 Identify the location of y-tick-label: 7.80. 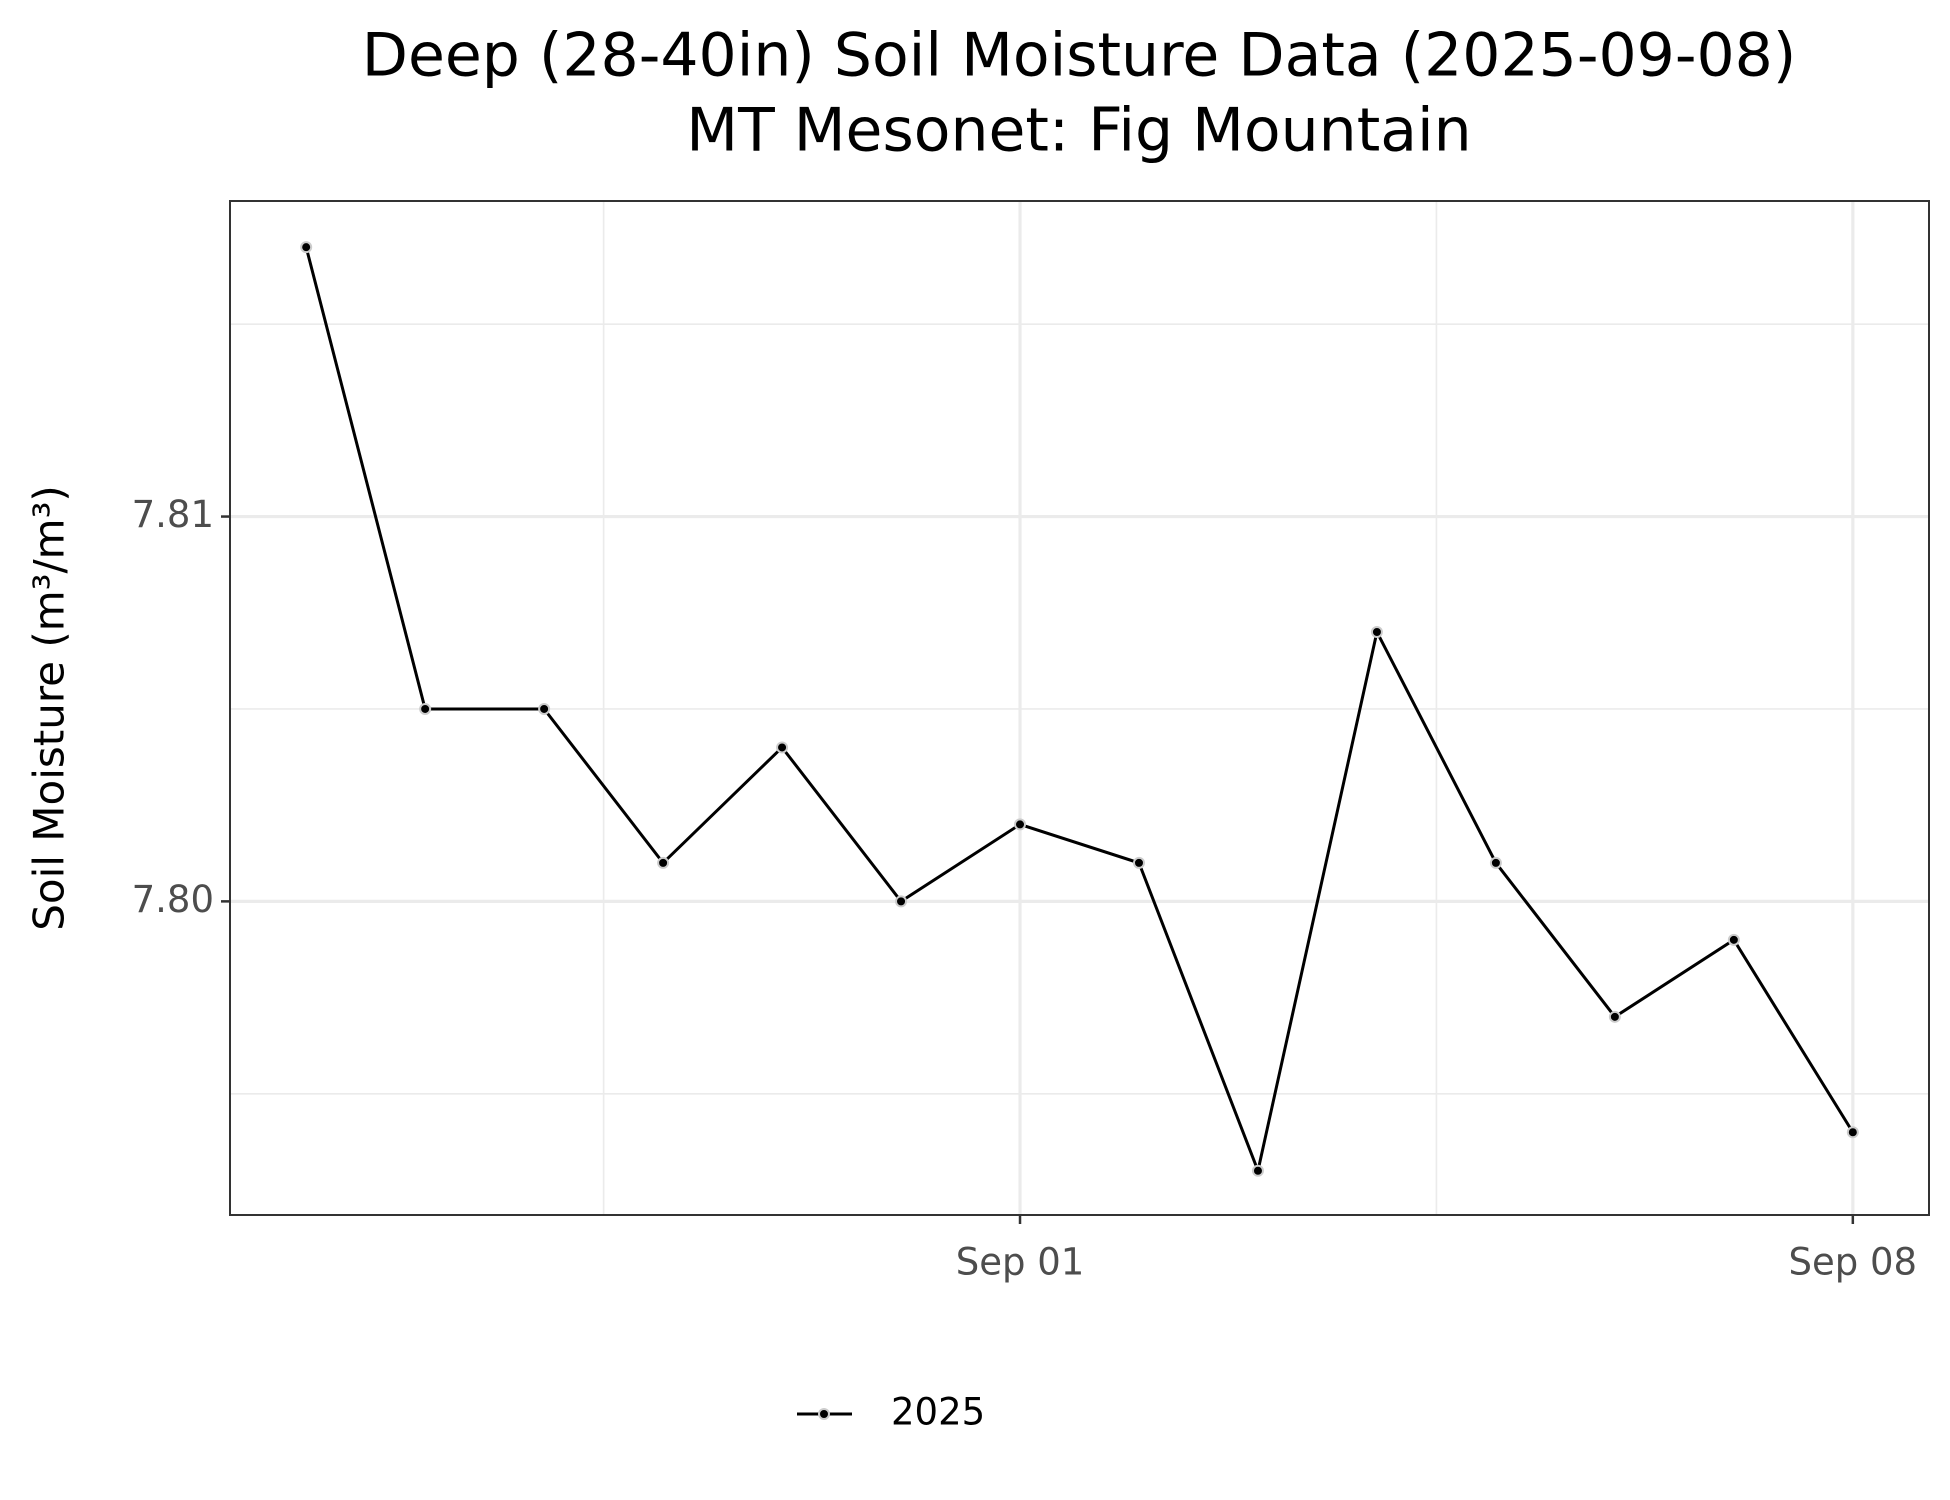
(173, 899).